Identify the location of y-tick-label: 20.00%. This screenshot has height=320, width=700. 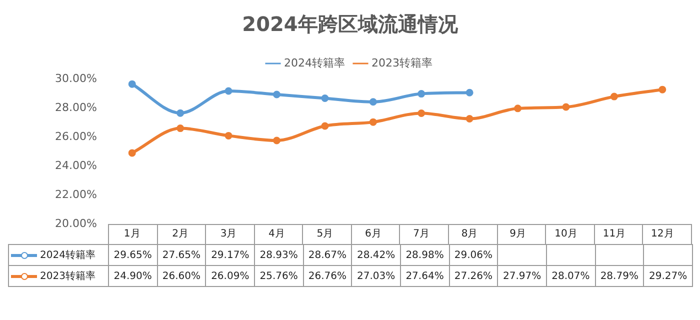
(76, 223).